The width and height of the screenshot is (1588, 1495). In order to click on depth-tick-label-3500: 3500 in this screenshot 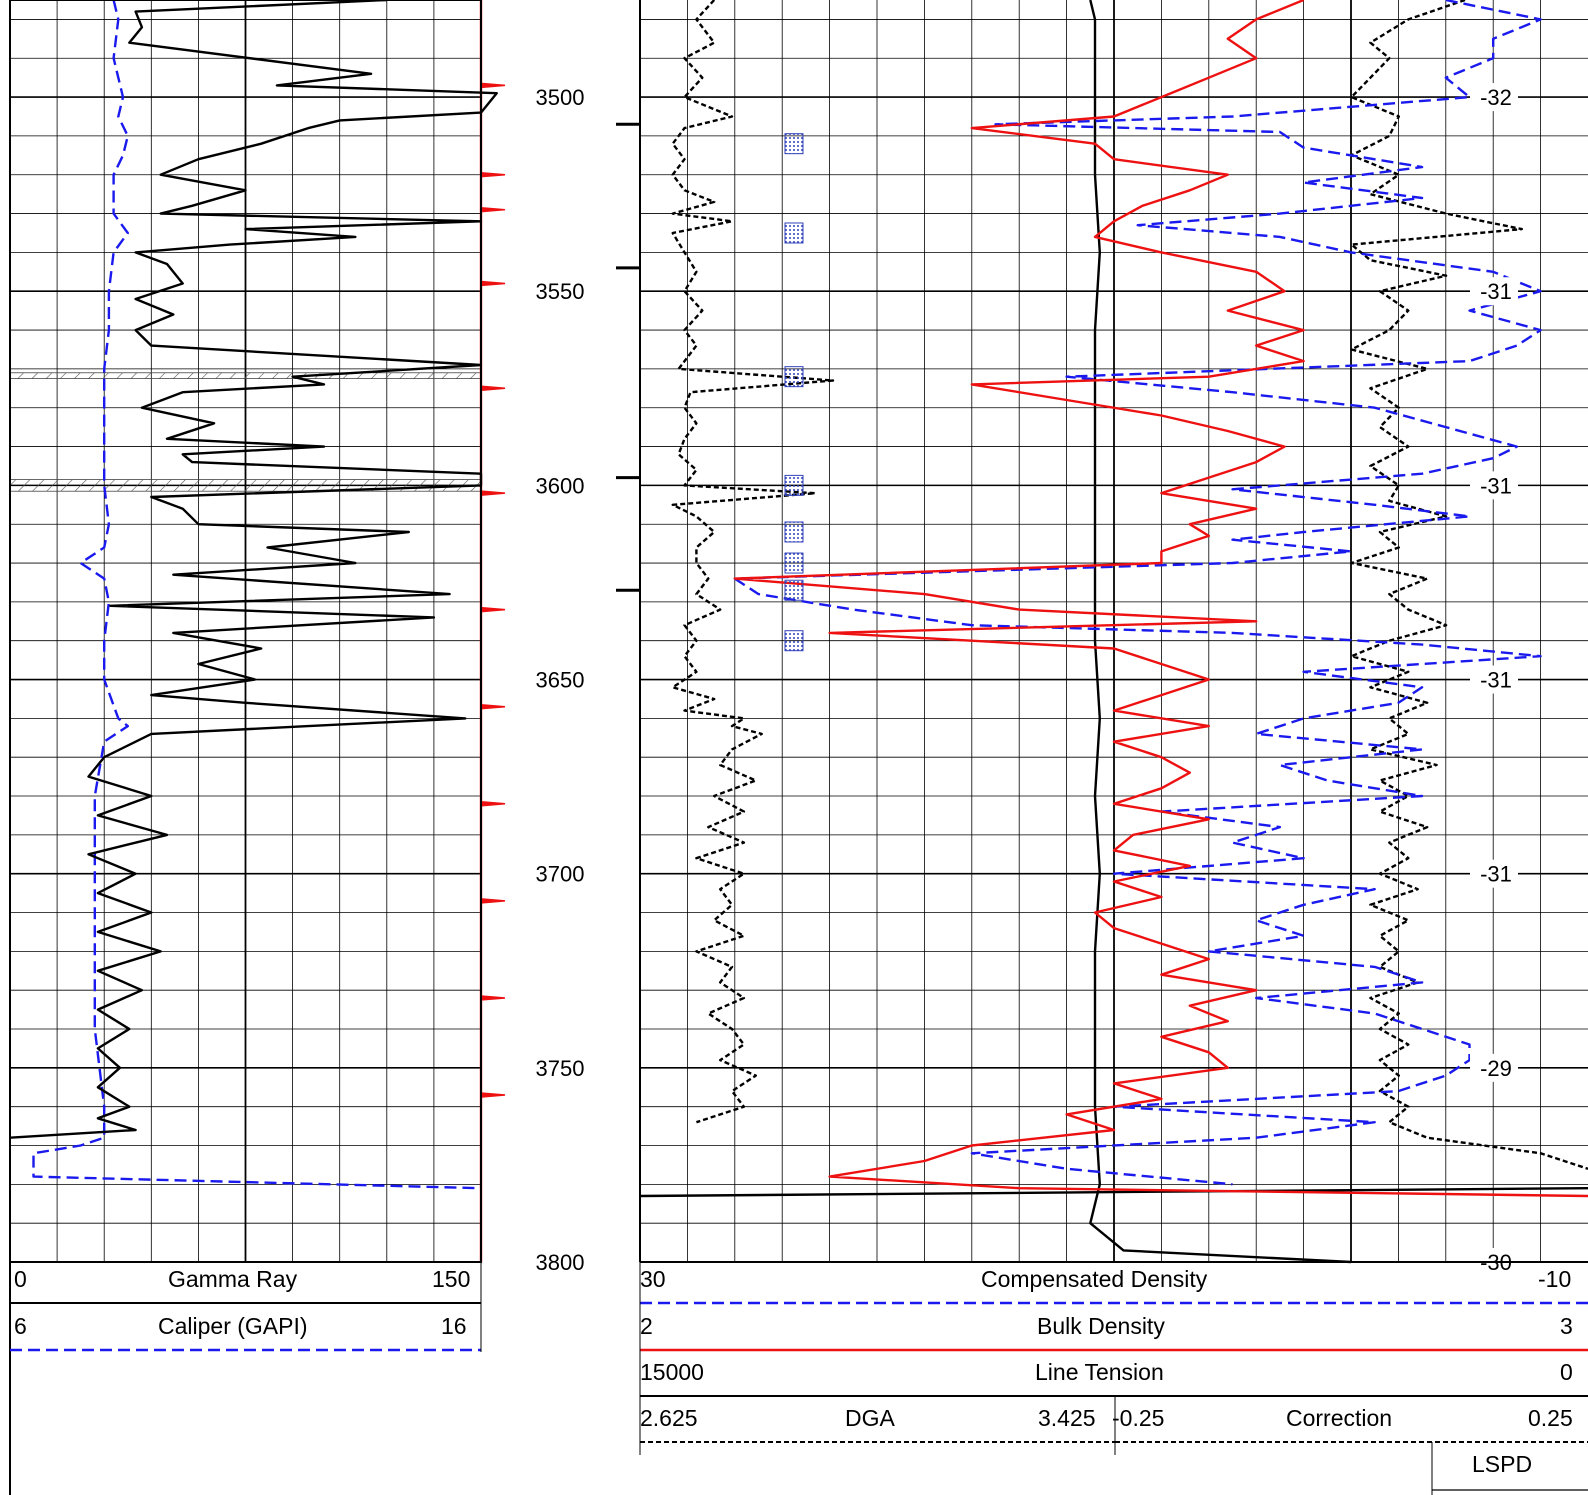, I will do `click(560, 97)`.